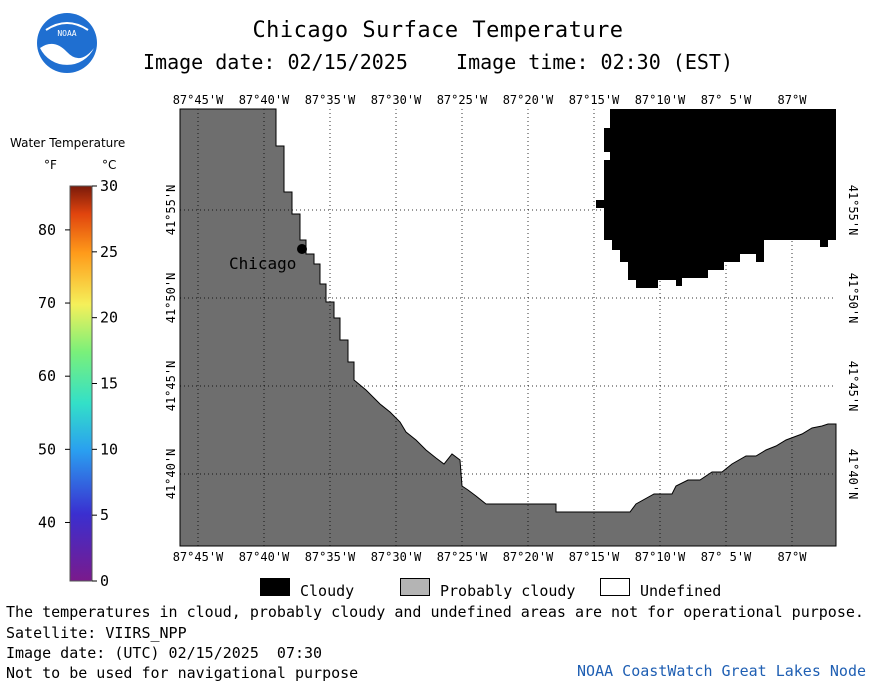  What do you see at coordinates (594, 557) in the screenshot?
I see `lon-label-bottom: 87°15'W` at bounding box center [594, 557].